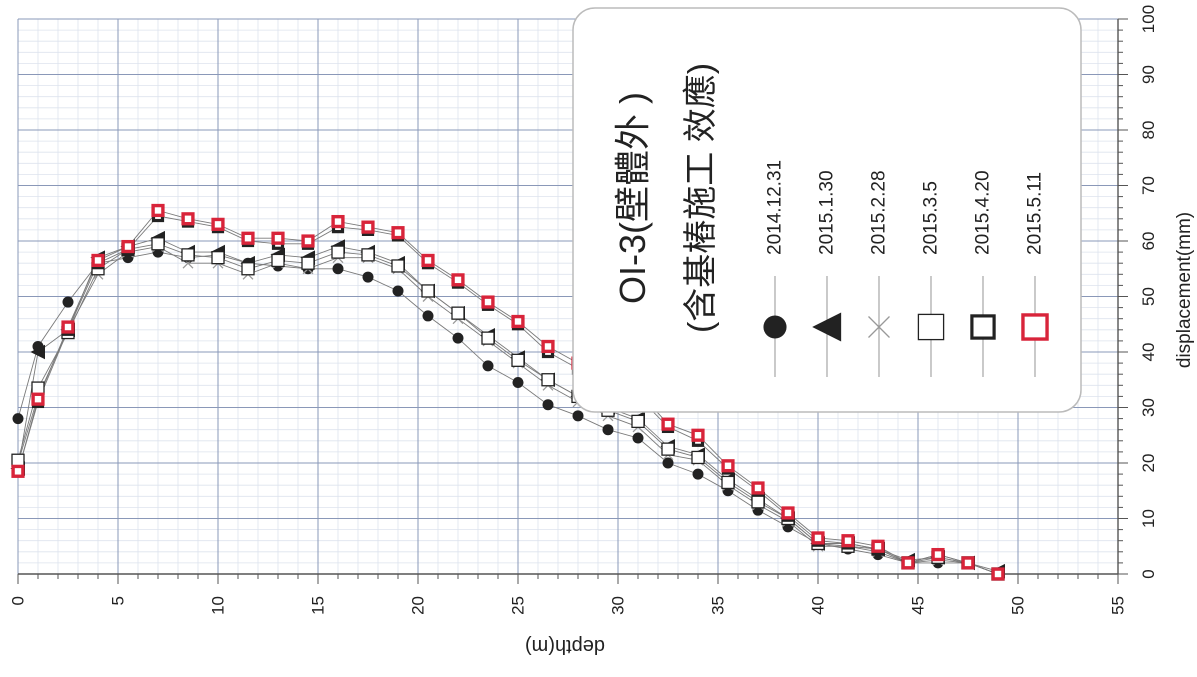 The image size is (1197, 677). Describe the element at coordinates (568, 605) in the screenshot. I see `x-axis-ticks: 0 5 10 15 20 25 30 35 40 45 50 55` at that location.